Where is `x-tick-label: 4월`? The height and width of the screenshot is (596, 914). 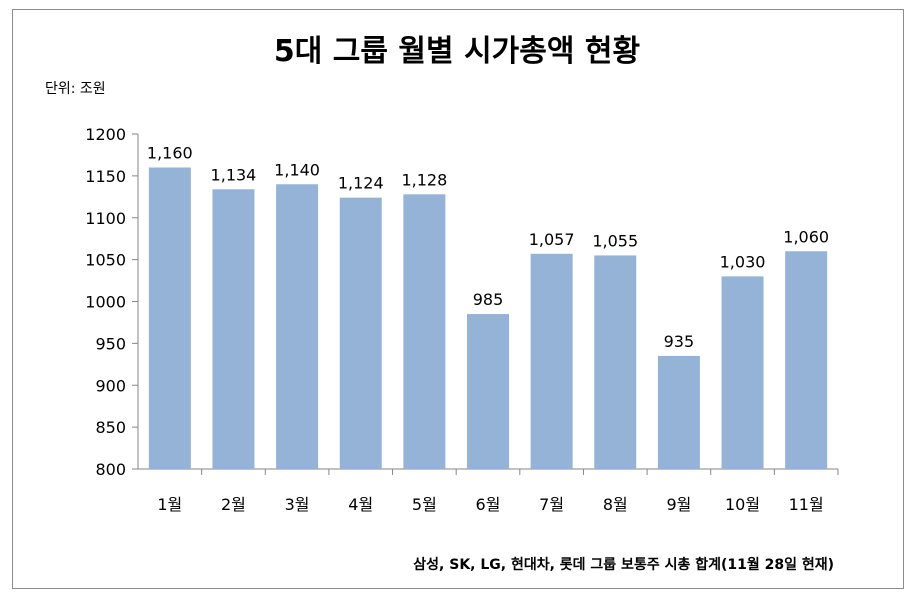
x-tick-label: 4월 is located at coordinates (360, 504).